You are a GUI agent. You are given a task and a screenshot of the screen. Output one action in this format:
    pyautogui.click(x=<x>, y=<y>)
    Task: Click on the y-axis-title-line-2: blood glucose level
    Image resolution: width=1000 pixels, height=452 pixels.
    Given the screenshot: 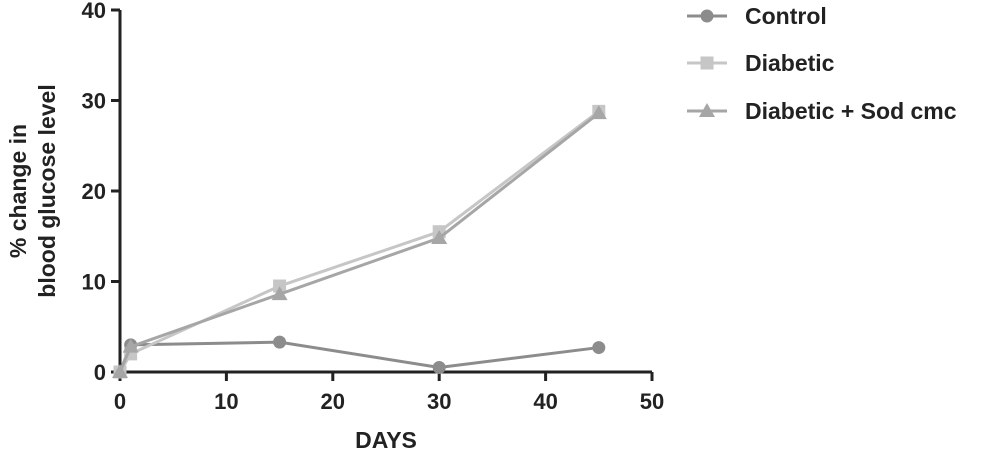 What is the action you would take?
    pyautogui.click(x=47, y=190)
    